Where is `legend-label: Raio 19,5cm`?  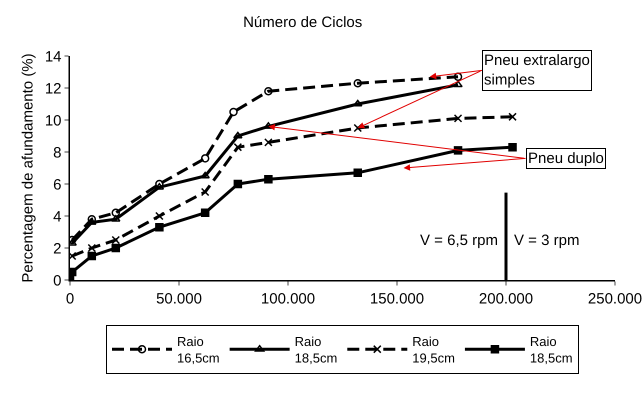
legend-label: Raio 19,5cm is located at coordinates (433, 350).